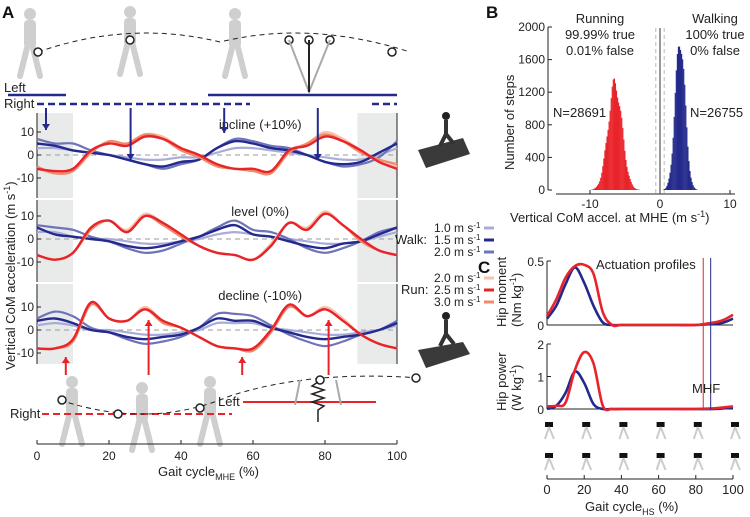 The width and height of the screenshot is (750, 517). Describe the element at coordinates (516, 394) in the screenshot. I see `unit-text: (W kg` at that location.